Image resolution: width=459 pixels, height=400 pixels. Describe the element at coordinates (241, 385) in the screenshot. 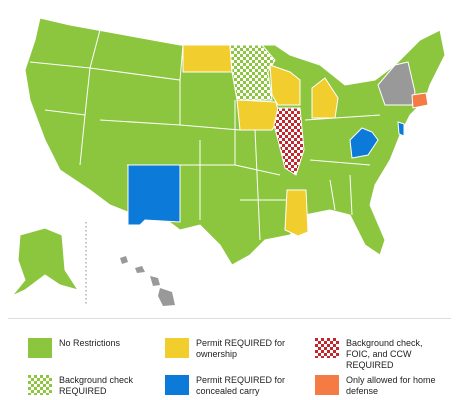

I see `legend-label: Permit REQUIRED for concealed carry` at that location.